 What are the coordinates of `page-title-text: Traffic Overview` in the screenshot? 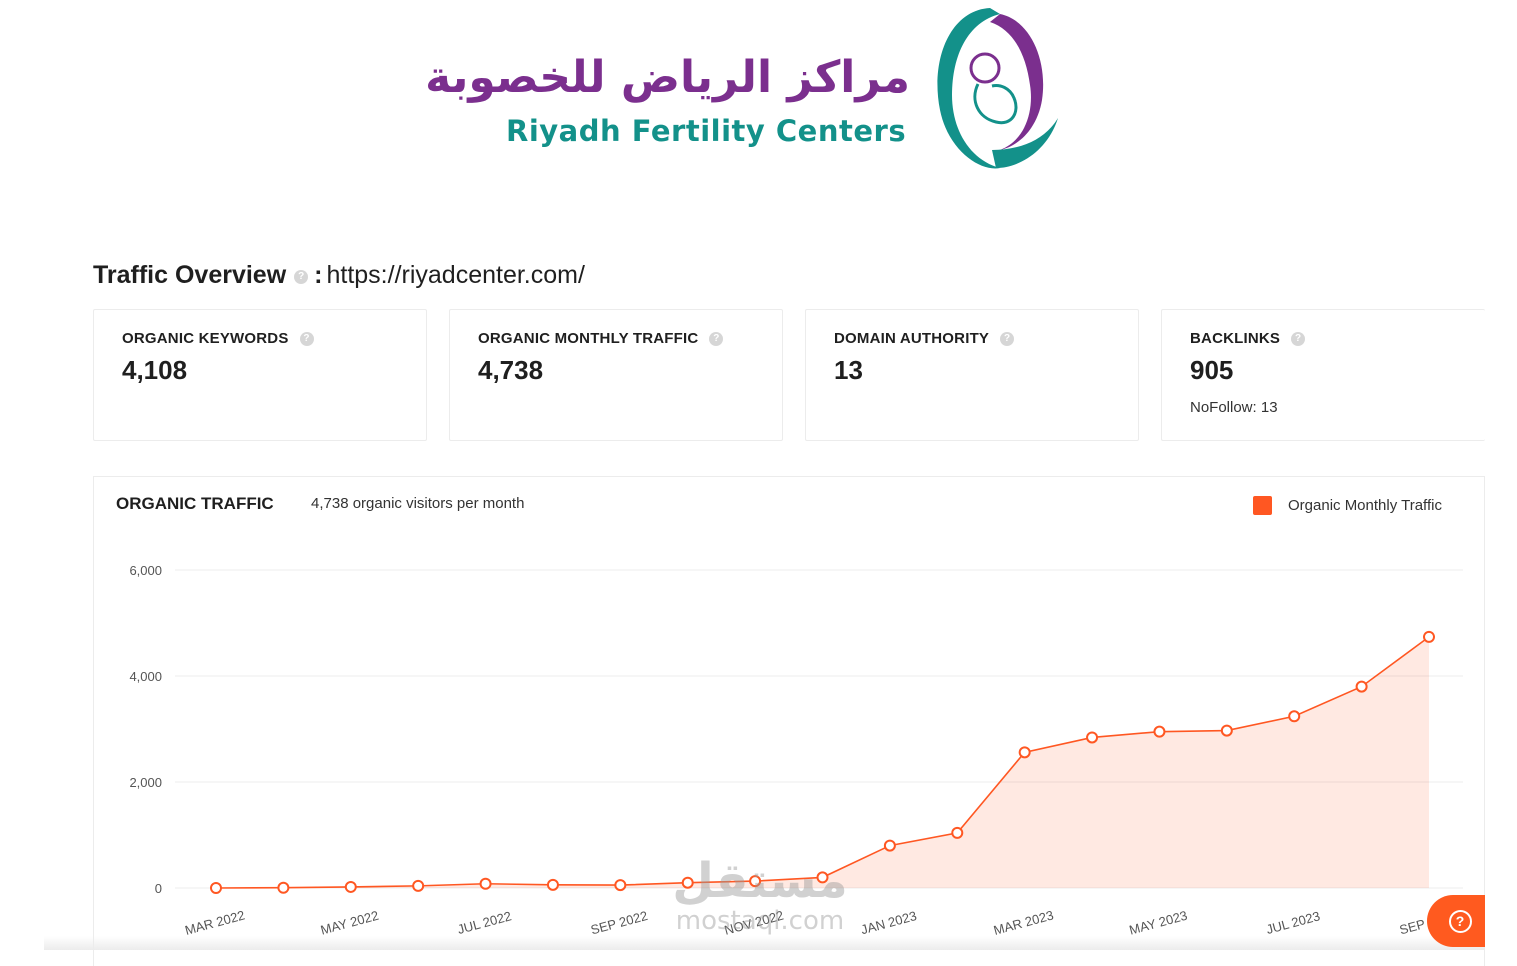 It's located at (190, 274).